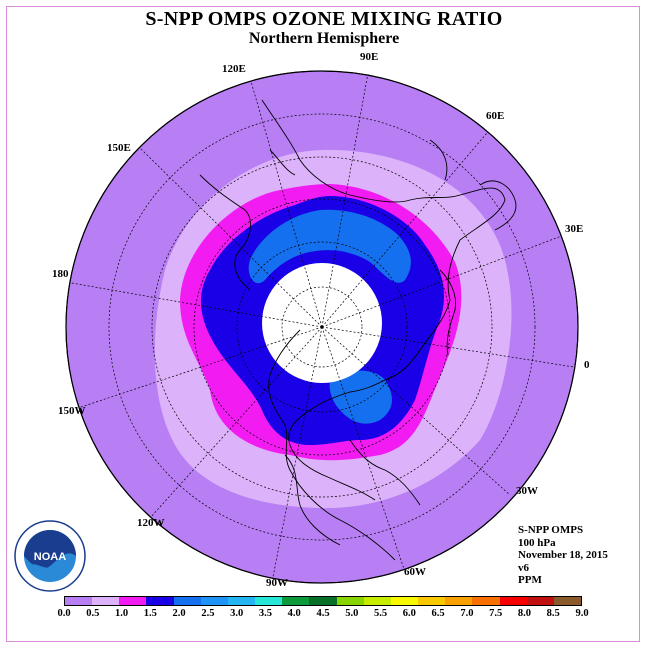 The width and height of the screenshot is (648, 648). Describe the element at coordinates (553, 613) in the screenshot. I see `colorbar-tick-label: 8.5` at that location.